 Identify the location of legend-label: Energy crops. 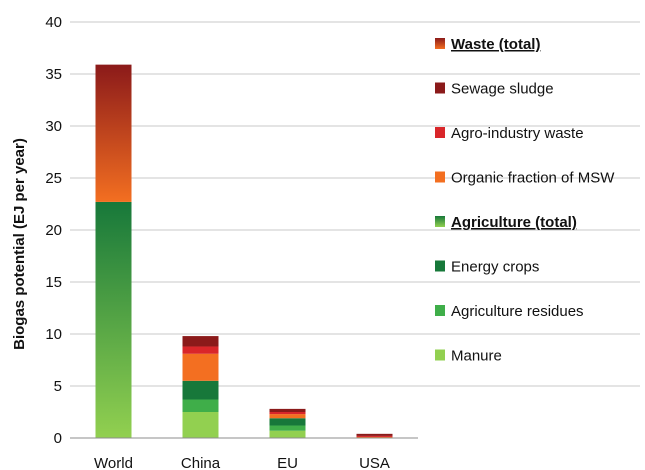
(495, 267).